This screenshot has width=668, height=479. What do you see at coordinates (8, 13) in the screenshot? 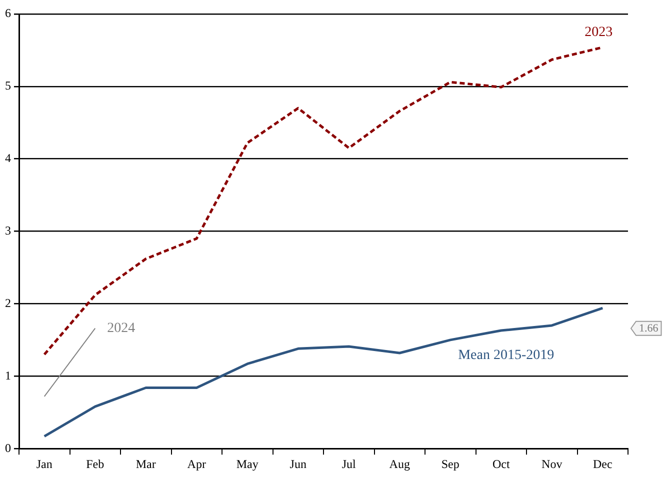
I see `y-tick-label: 6` at bounding box center [8, 13].